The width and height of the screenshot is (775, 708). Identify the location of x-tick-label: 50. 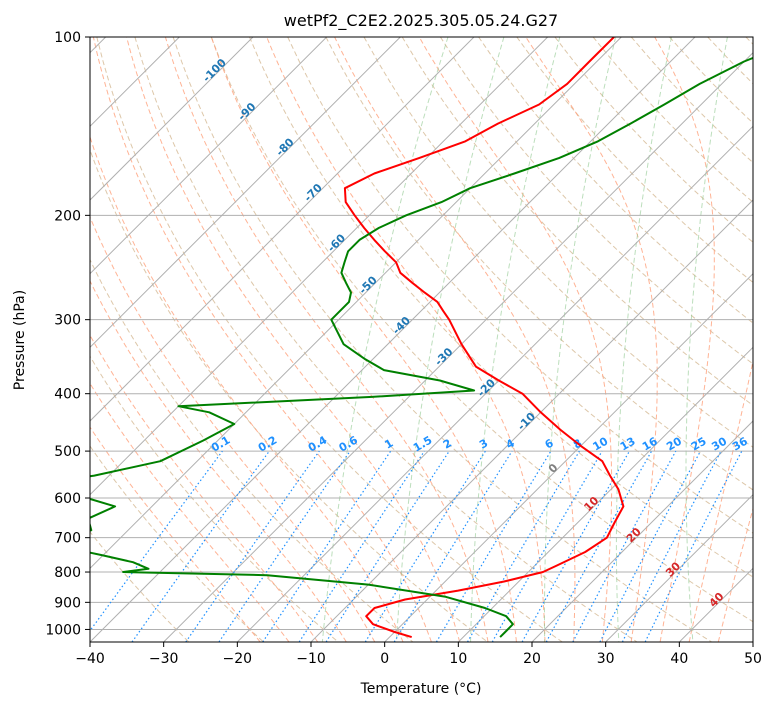
(753, 659).